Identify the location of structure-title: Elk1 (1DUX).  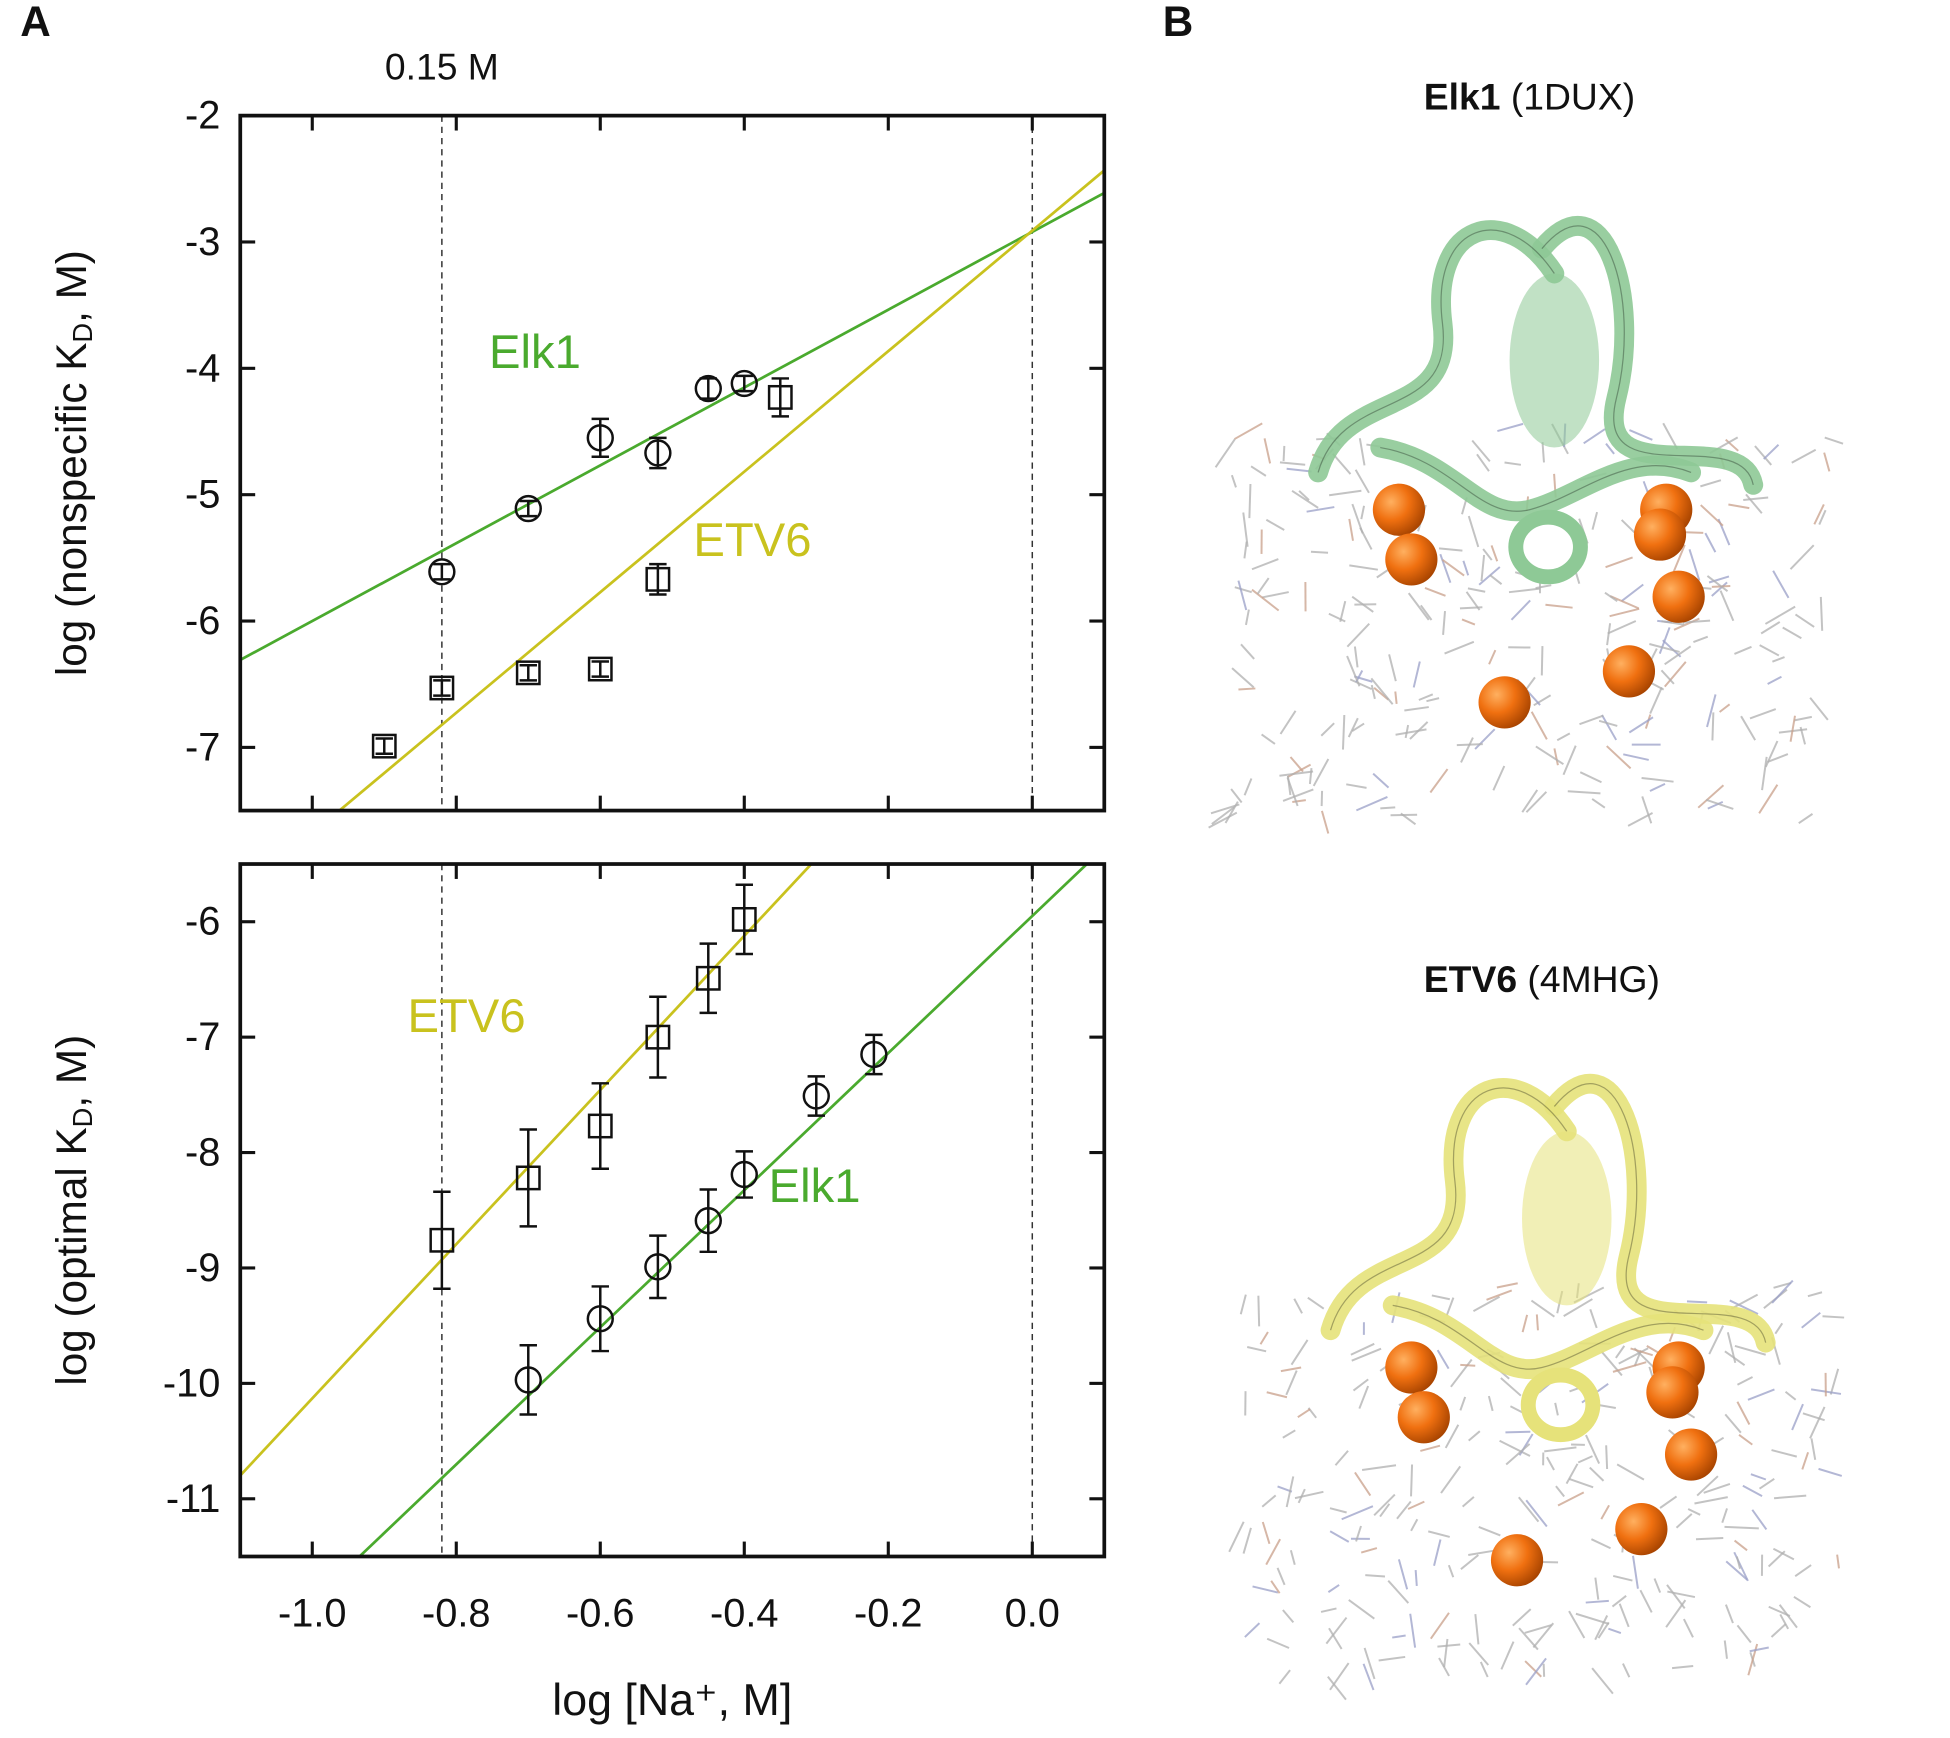
(1529, 96).